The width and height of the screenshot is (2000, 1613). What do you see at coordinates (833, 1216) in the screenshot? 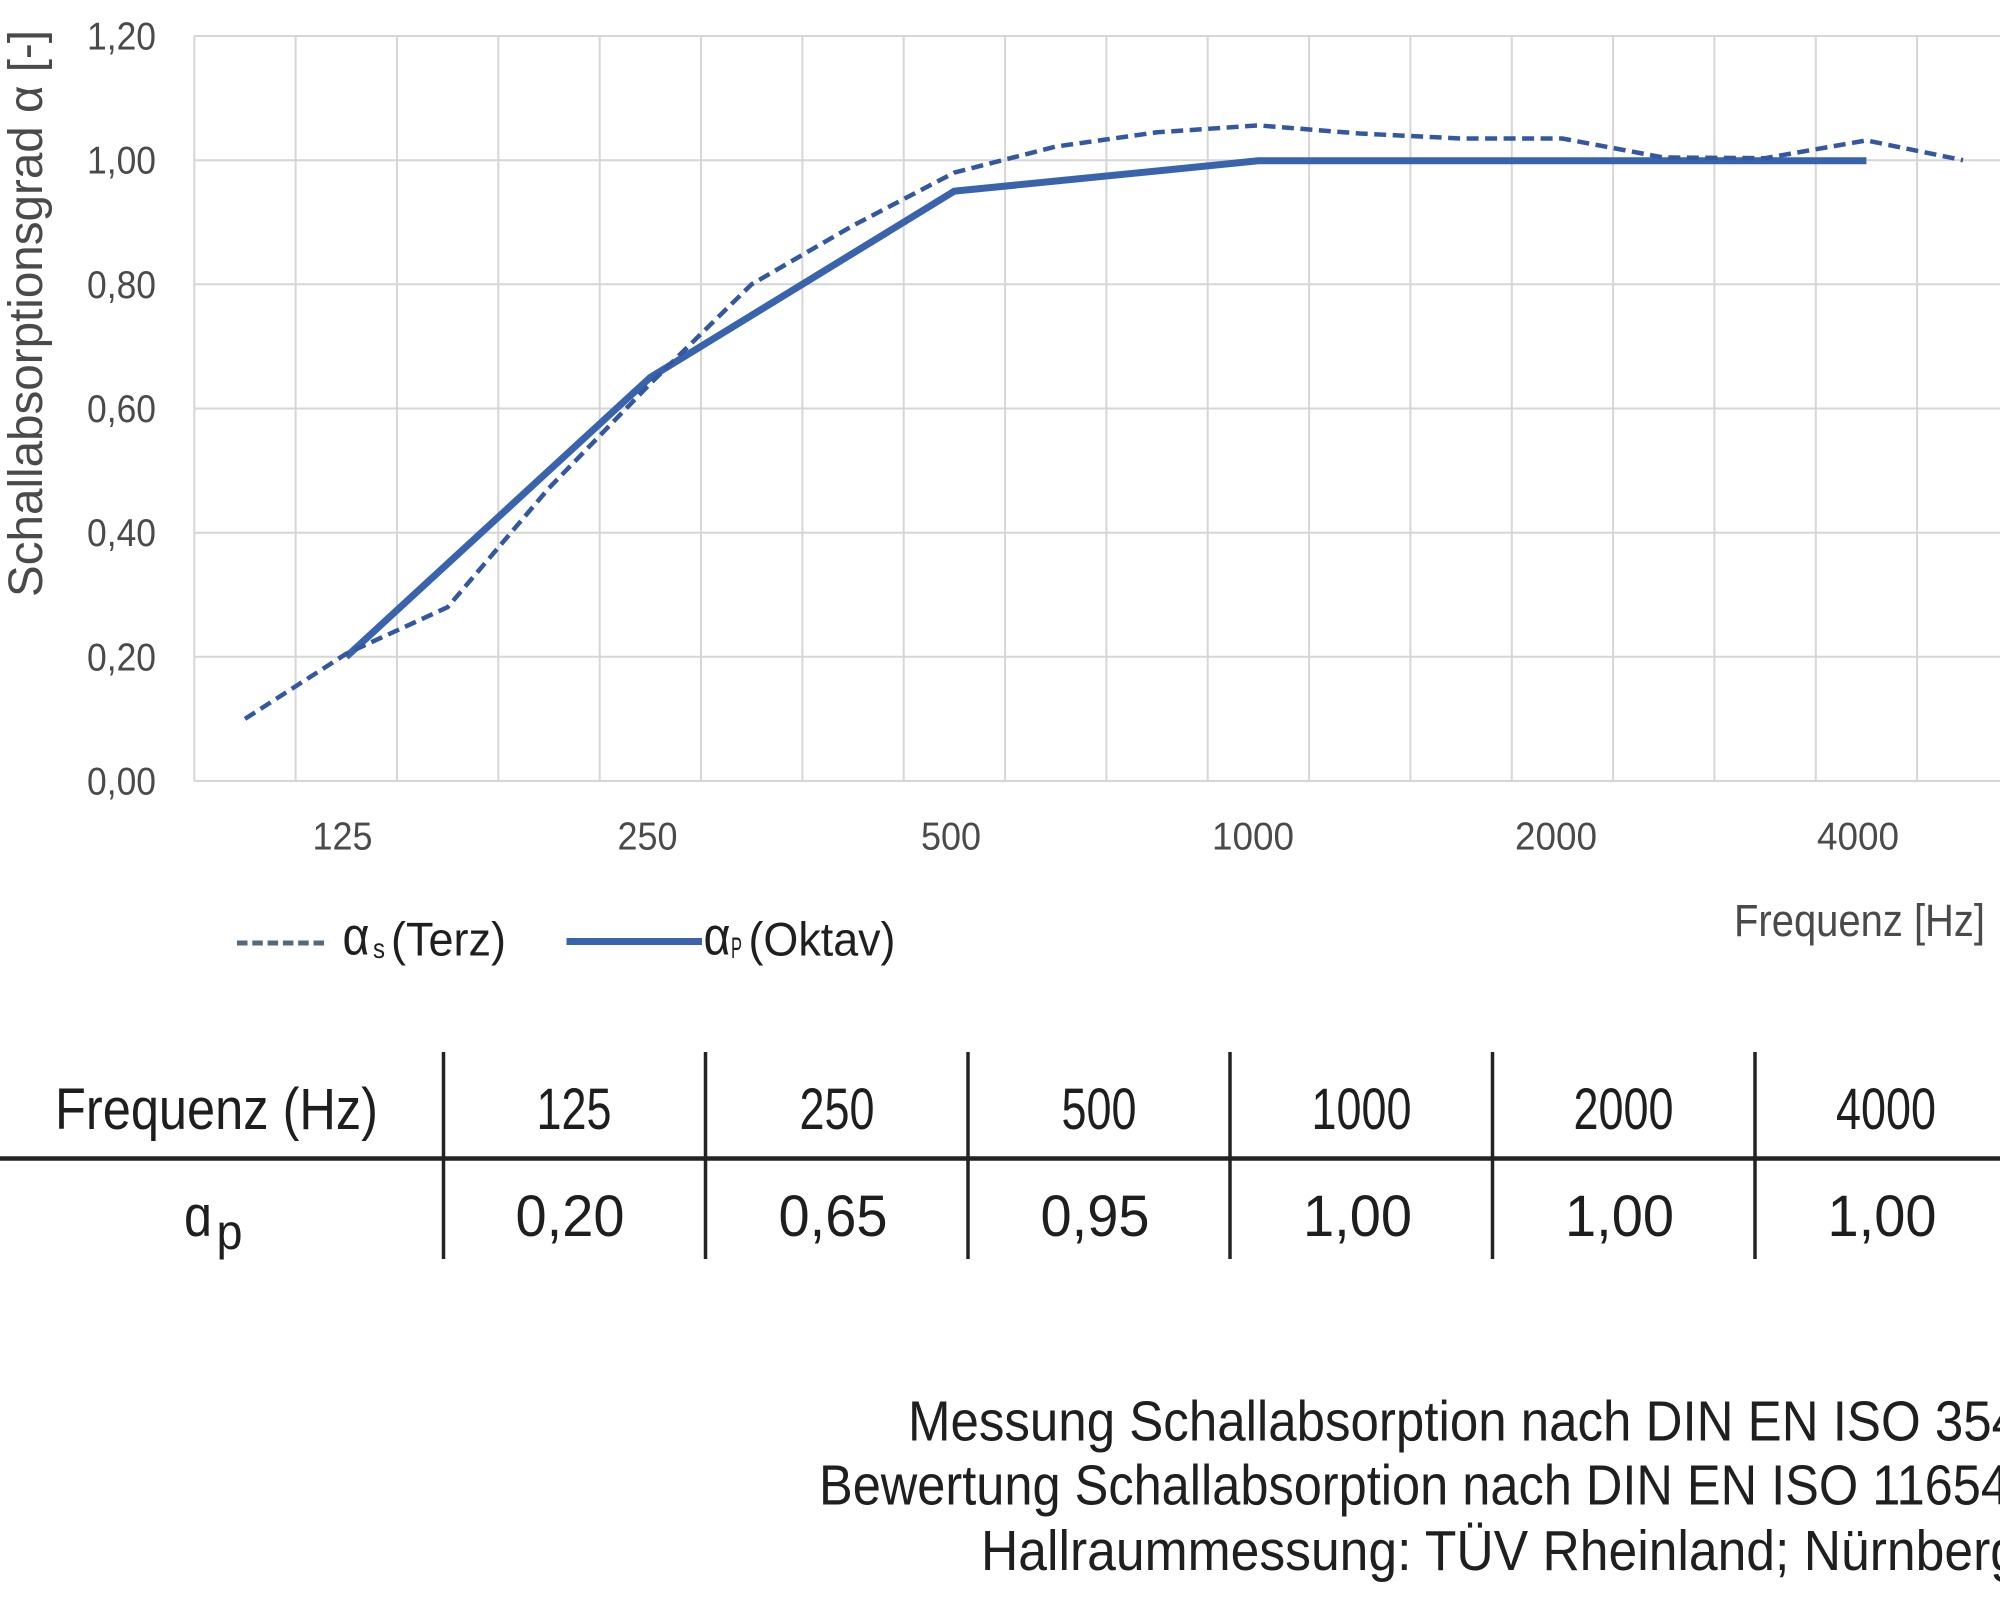
I see `svg-text: 0,65` at bounding box center [833, 1216].